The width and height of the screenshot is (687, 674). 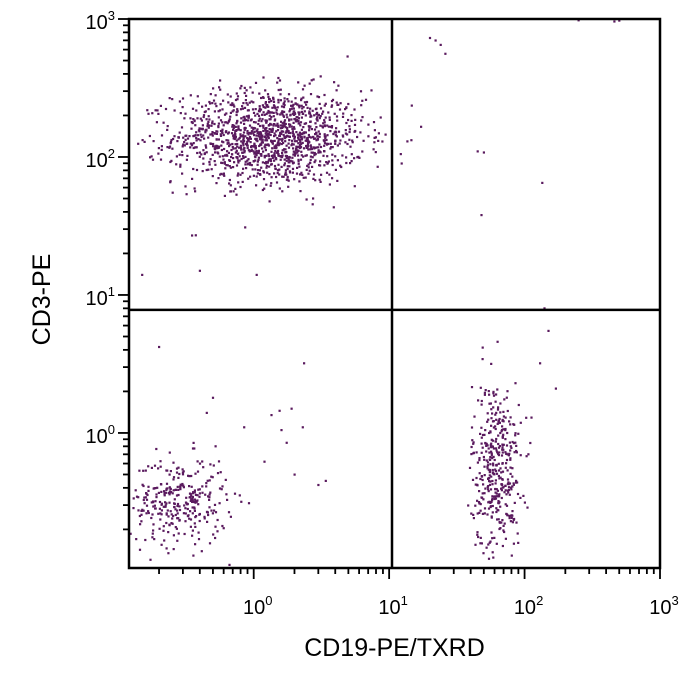 What do you see at coordinates (291, 408) in the screenshot?
I see `outlier-point` at bounding box center [291, 408].